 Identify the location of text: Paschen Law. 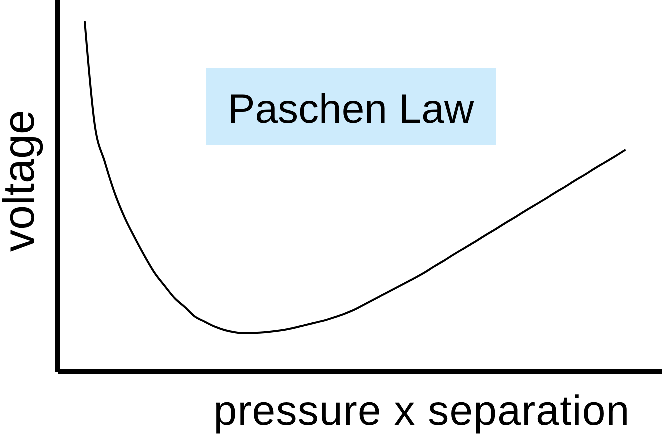
(351, 109).